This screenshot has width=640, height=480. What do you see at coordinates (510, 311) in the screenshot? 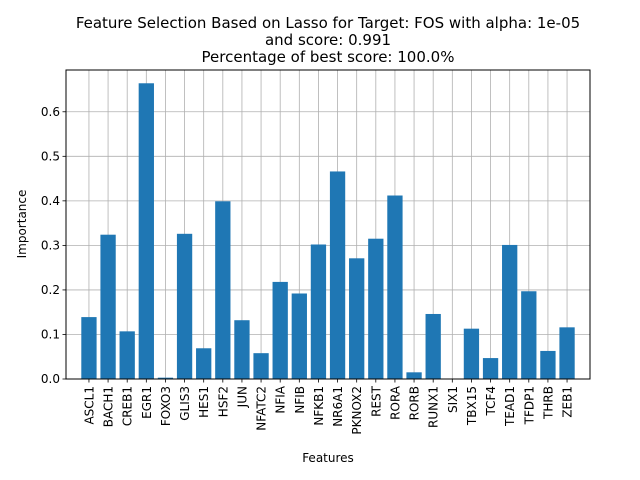
I see `bar-tead1` at bounding box center [510, 311].